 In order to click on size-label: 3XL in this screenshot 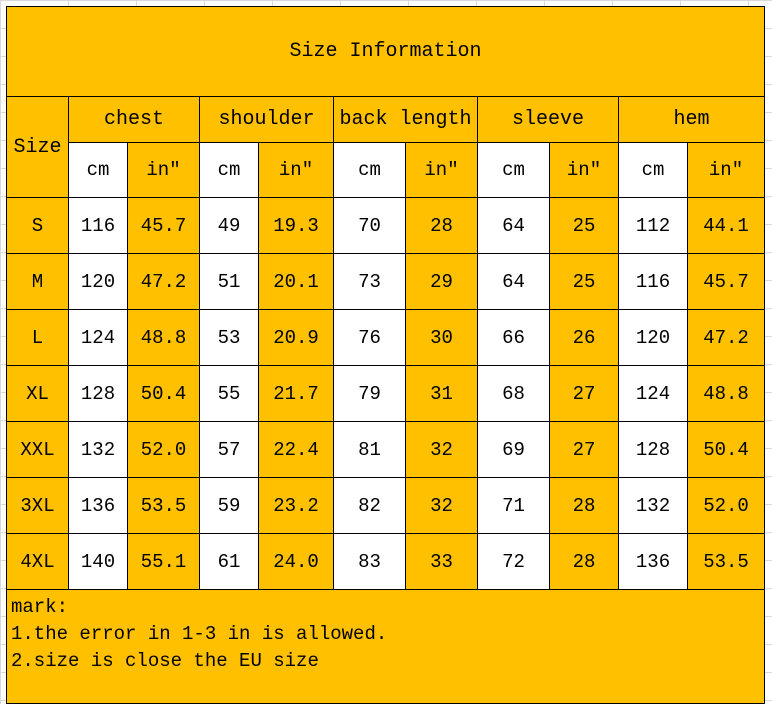, I will do `click(37, 505)`.